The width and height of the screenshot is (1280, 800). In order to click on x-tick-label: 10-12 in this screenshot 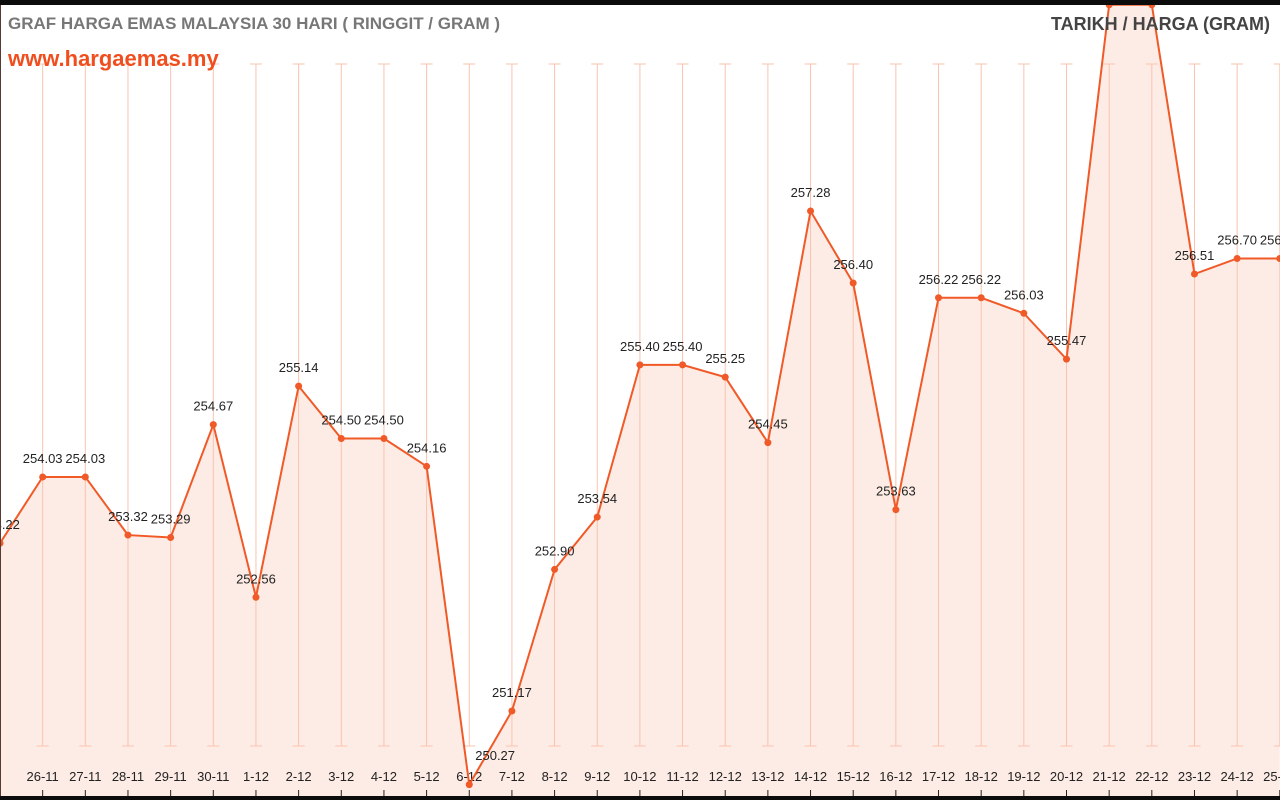, I will do `click(639, 776)`.